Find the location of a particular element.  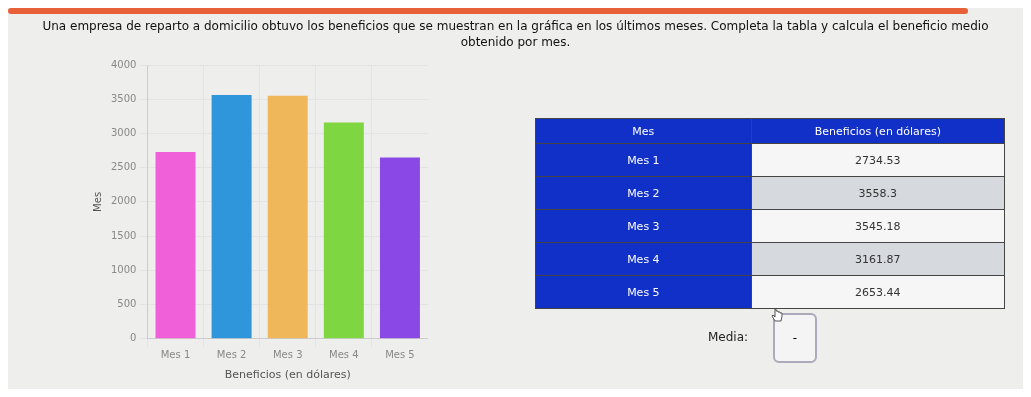

text: 3161.87 is located at coordinates (878, 259).